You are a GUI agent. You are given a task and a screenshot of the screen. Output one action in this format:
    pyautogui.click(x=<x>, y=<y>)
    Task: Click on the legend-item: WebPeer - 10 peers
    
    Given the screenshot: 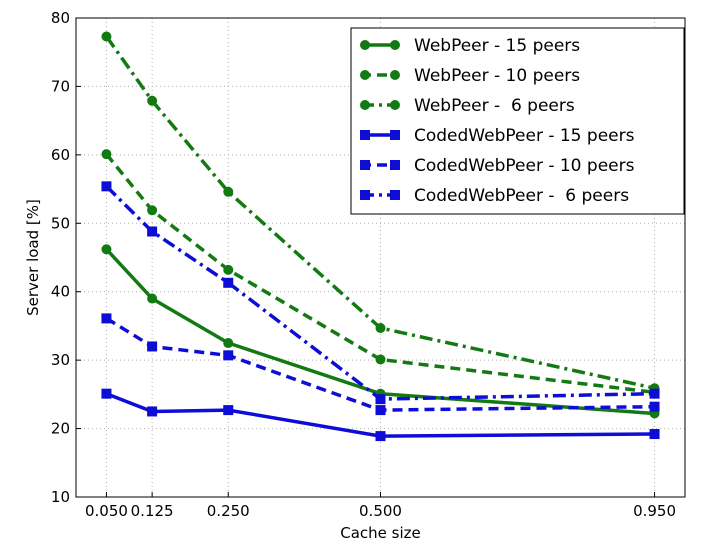 What is the action you would take?
    pyautogui.click(x=470, y=76)
    